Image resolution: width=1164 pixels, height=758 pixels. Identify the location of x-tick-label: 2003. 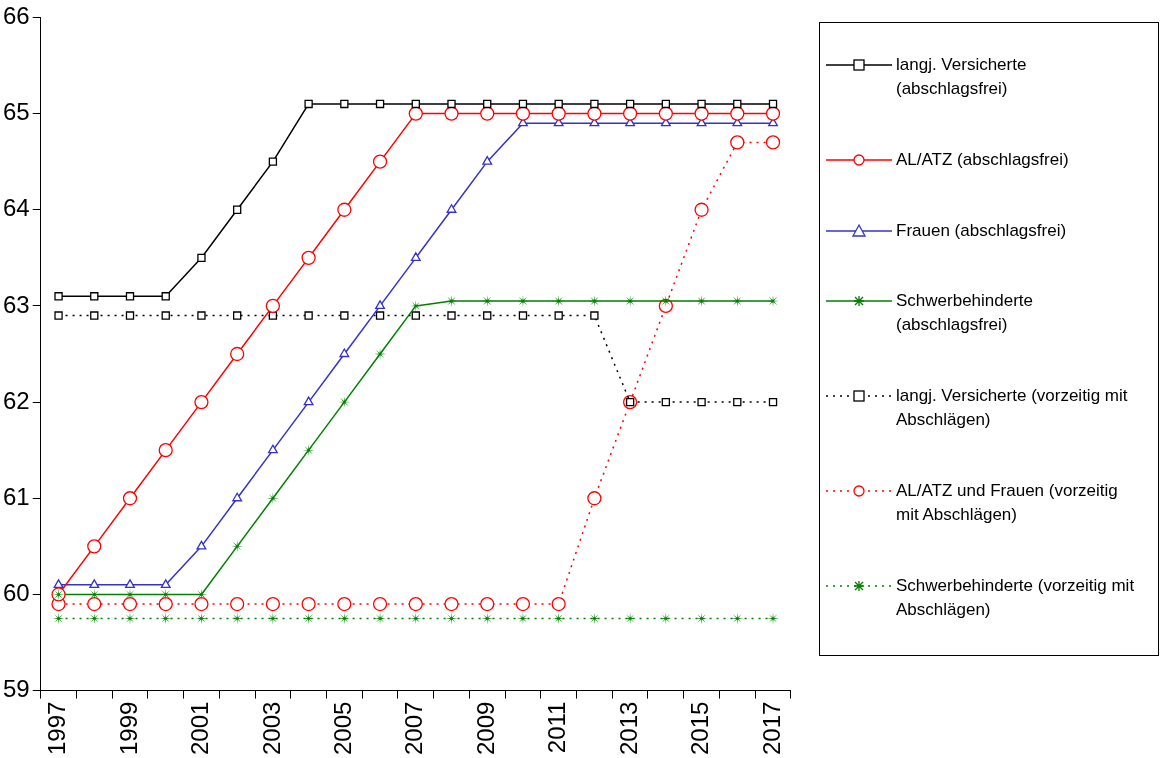
(271, 728).